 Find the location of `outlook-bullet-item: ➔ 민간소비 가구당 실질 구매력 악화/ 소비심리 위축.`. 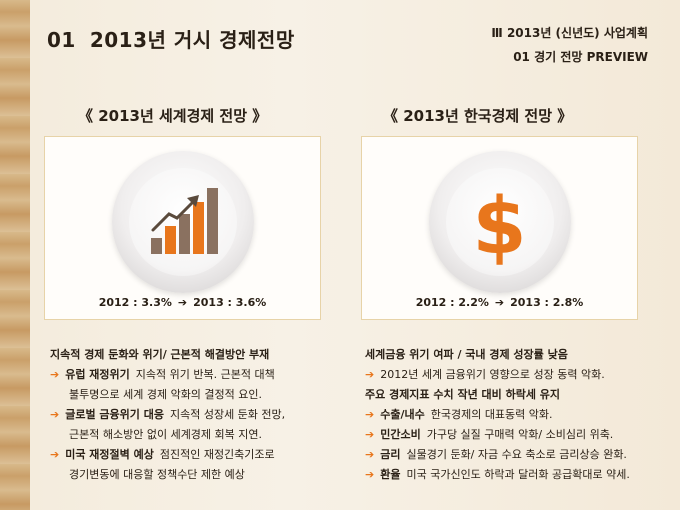

outlook-bullet-item: ➔ 민간소비 가구당 실질 구매력 악화/ 소비심리 위축. is located at coordinates (515, 435).